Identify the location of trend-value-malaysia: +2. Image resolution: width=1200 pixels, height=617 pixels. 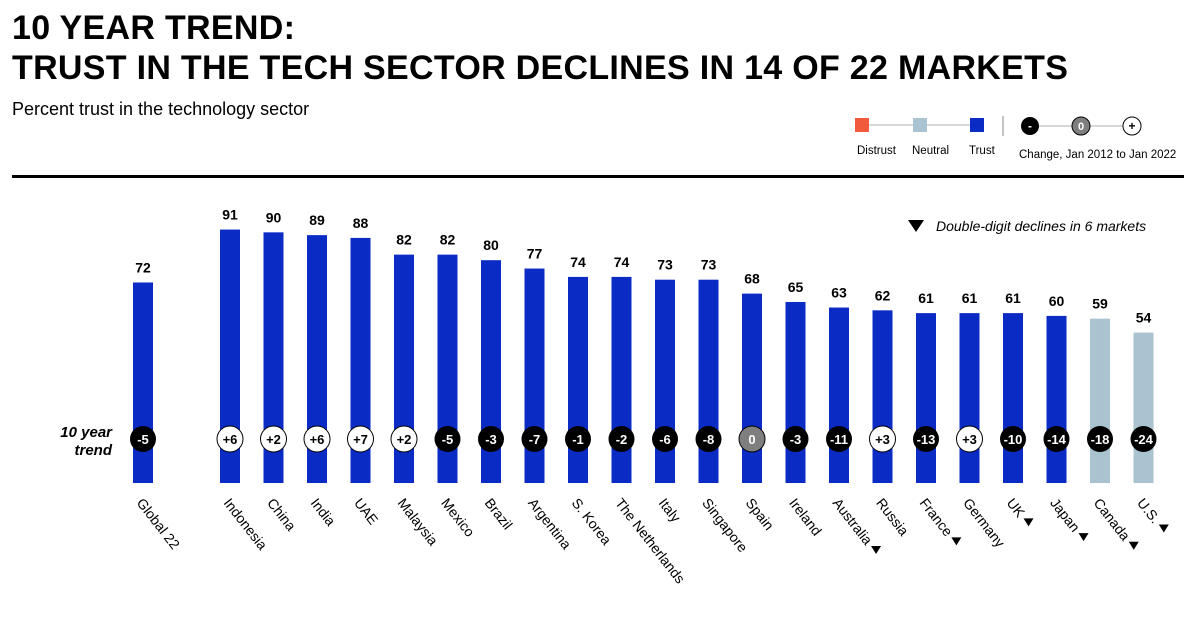
(404, 439).